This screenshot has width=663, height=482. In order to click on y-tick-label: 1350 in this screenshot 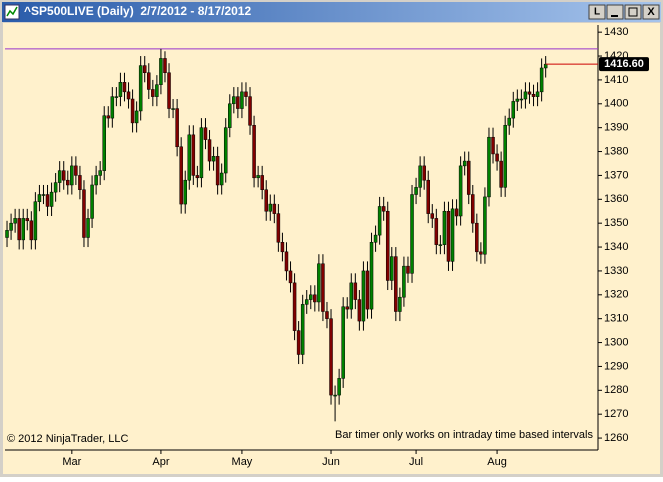, I will do `click(616, 223)`.